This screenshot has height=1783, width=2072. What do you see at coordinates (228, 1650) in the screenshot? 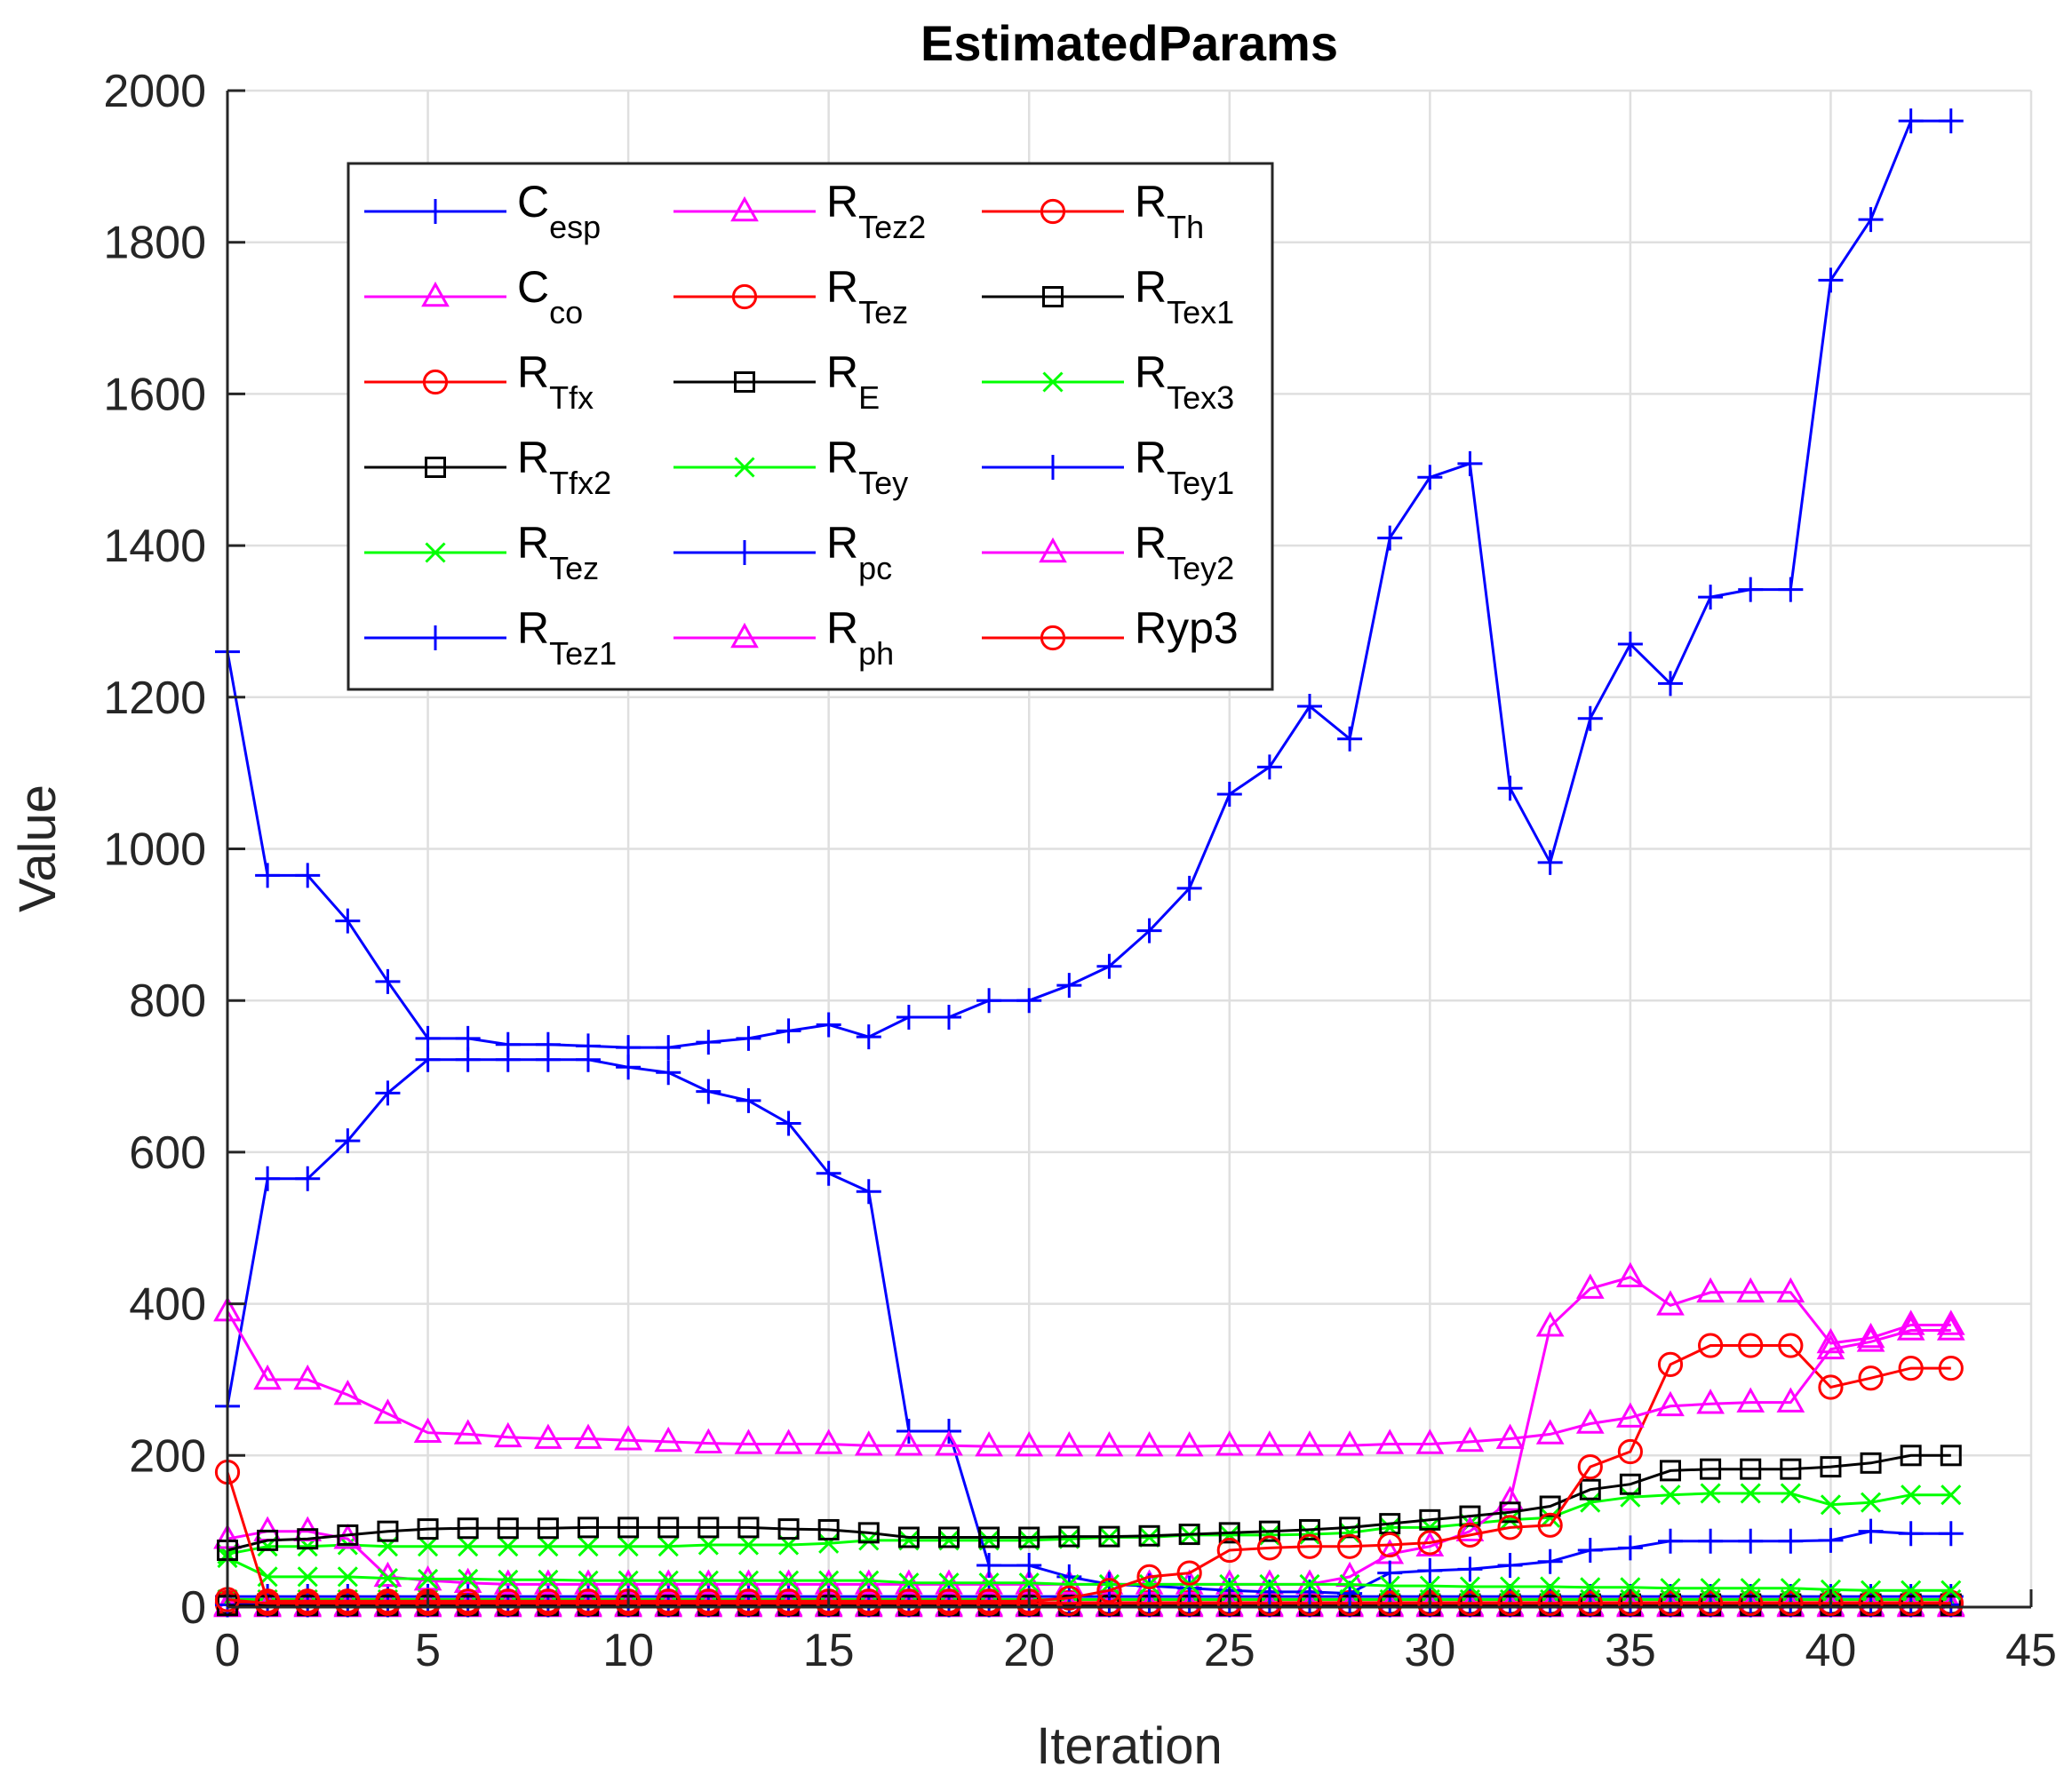
I see `x-tick-label: 0` at bounding box center [228, 1650].